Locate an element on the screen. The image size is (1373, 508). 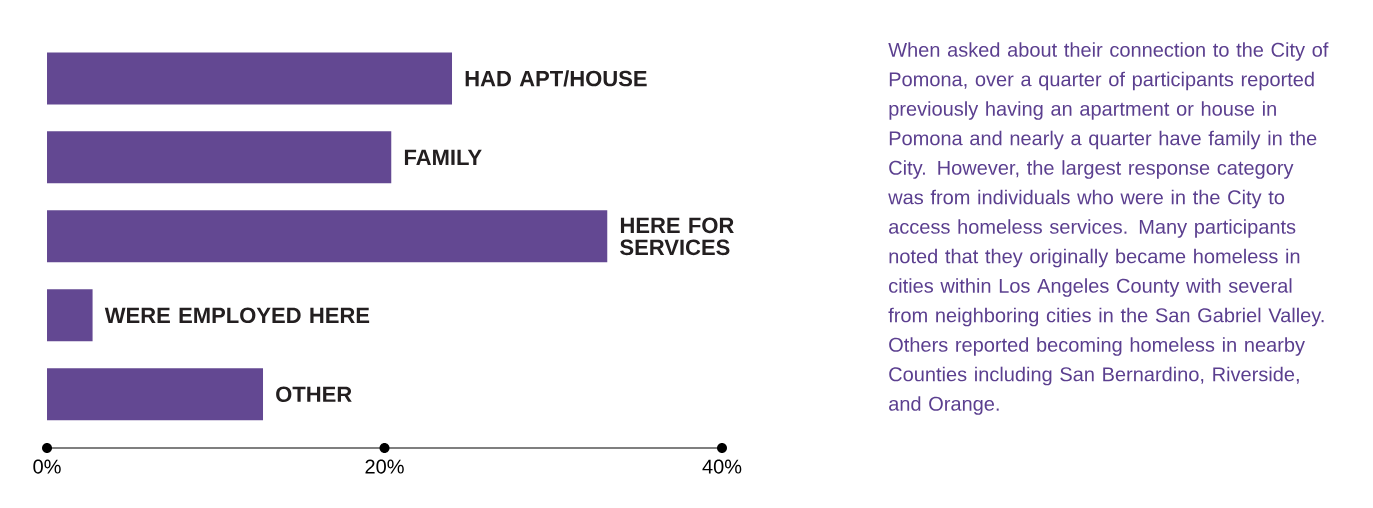
y-tick-label: FAMILY is located at coordinates (443, 157).